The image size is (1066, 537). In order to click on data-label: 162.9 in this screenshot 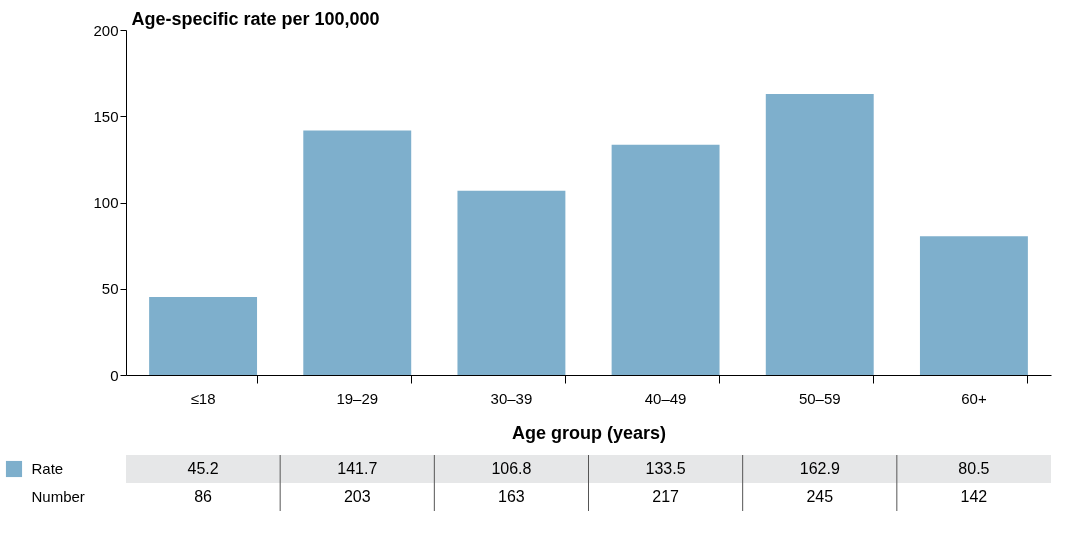, I will do `click(819, 468)`.